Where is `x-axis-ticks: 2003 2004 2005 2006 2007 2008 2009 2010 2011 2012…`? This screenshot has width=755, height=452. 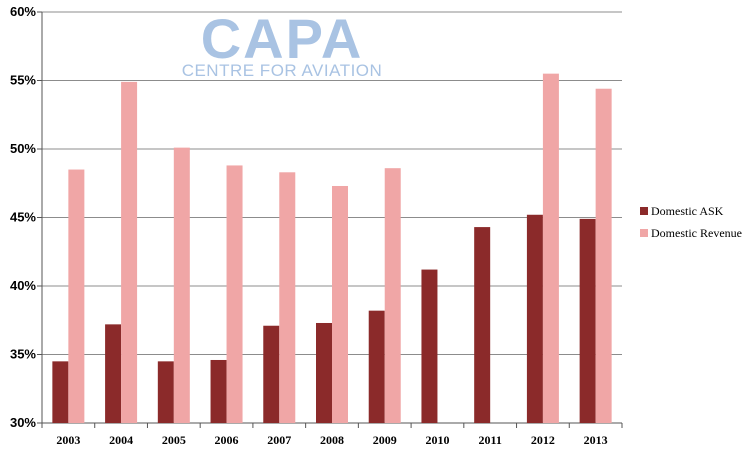
x-axis-ticks: 2003 2004 2005 2006 2007 2008 2009 2010 2011 2012… is located at coordinates (331, 440).